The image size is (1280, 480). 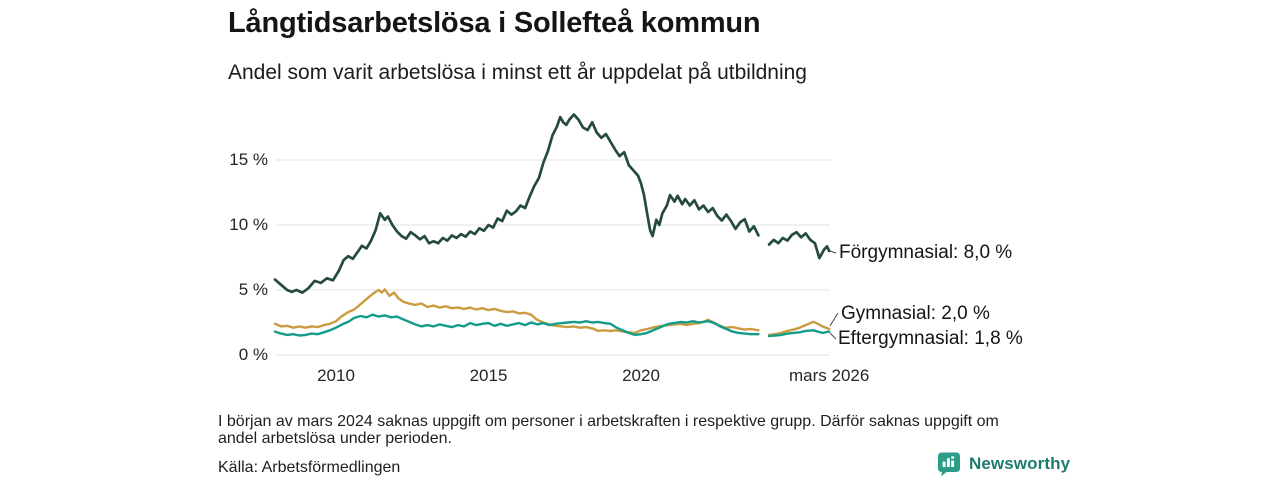 What do you see at coordinates (248, 159) in the screenshot?
I see `y-axis-tick-15: 15 %` at bounding box center [248, 159].